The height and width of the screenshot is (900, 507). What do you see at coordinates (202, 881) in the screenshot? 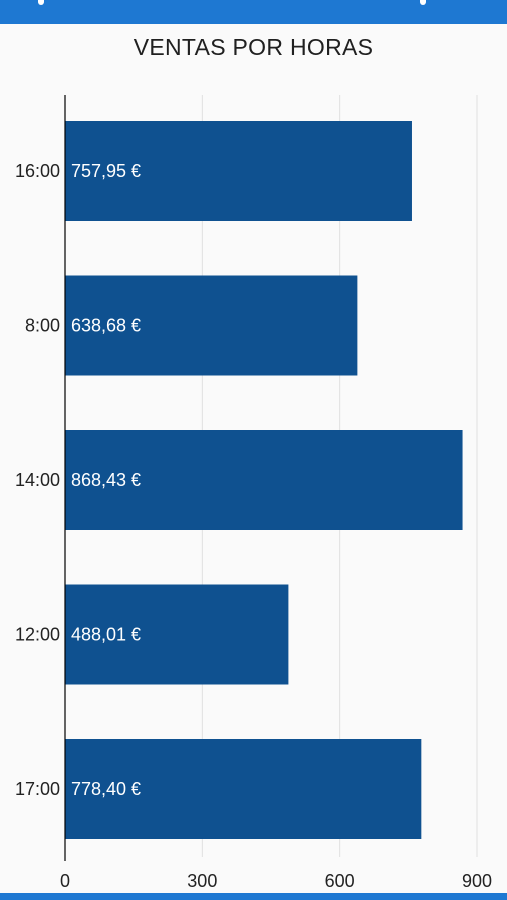
I see `x-tick-label: 300` at bounding box center [202, 881].